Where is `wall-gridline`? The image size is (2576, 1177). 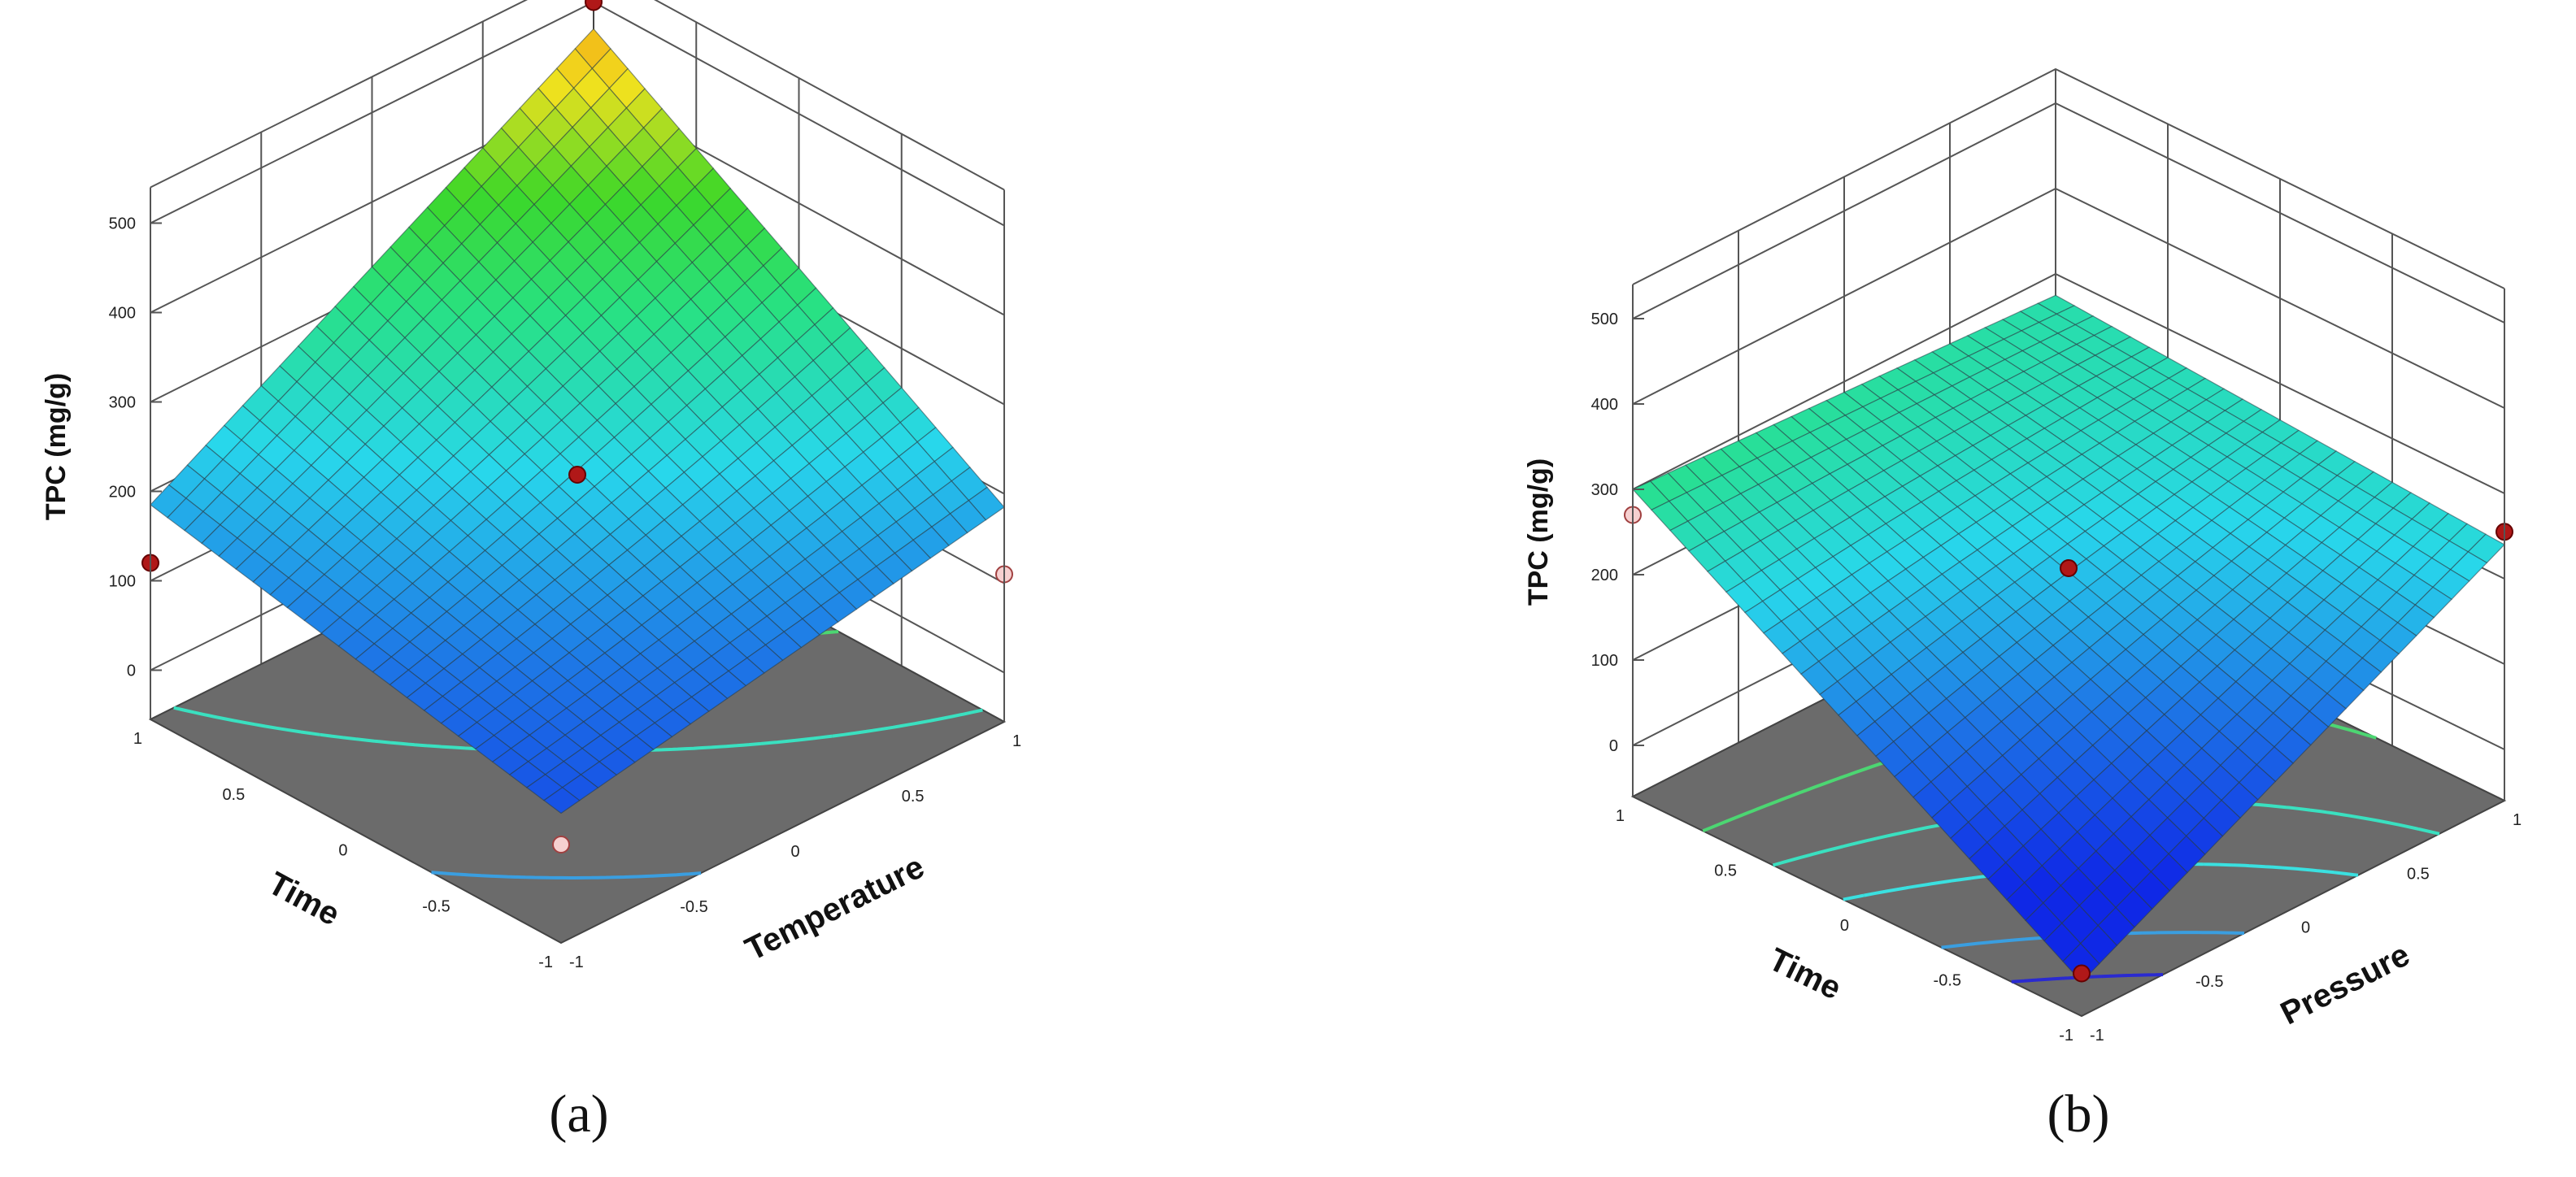
wall-gridline is located at coordinates (2068, 213).